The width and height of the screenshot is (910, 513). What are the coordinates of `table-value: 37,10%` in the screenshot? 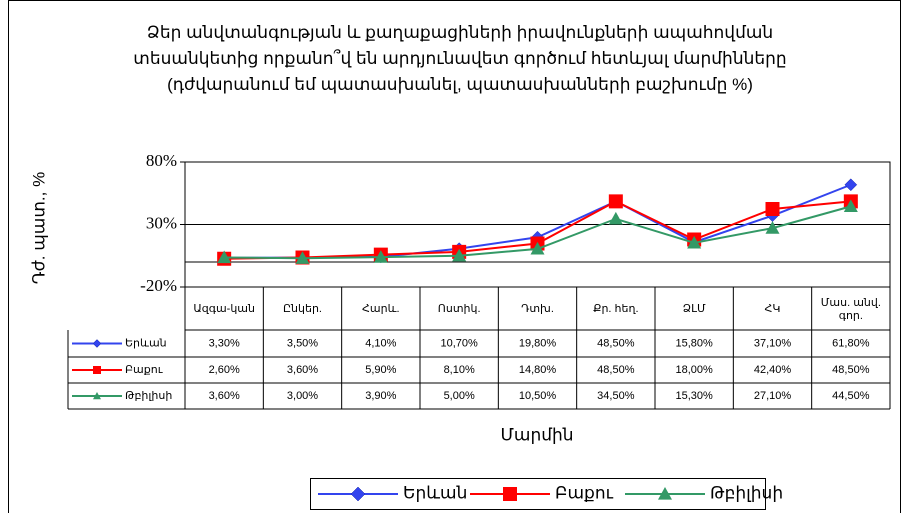 It's located at (773, 343).